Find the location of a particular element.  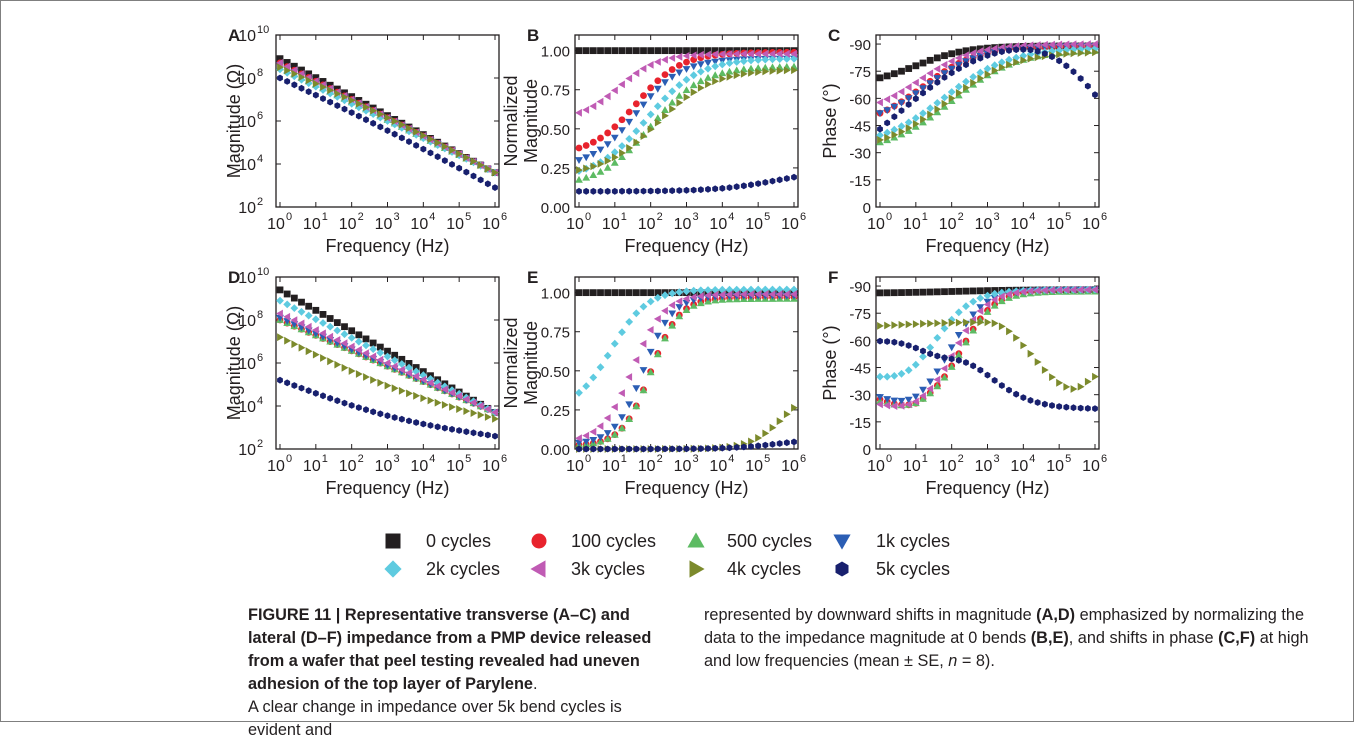

y-tick-label: 0.75 is located at coordinates (555, 333).